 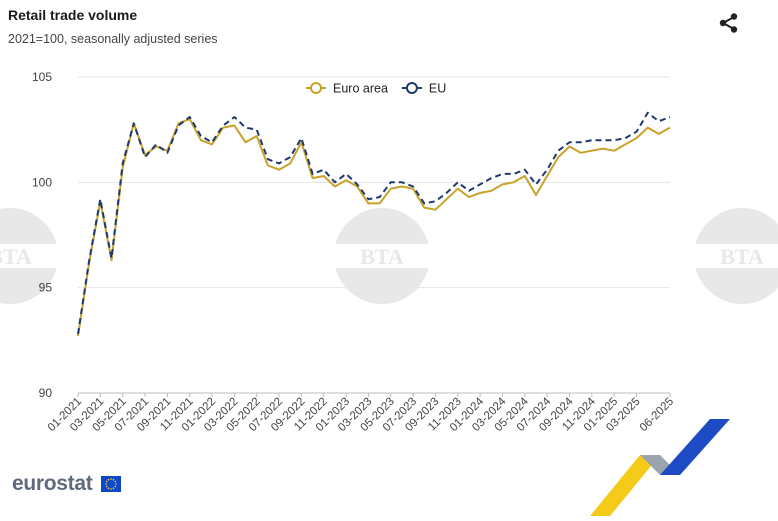 I want to click on eu-flag-icon, so click(x=111, y=484).